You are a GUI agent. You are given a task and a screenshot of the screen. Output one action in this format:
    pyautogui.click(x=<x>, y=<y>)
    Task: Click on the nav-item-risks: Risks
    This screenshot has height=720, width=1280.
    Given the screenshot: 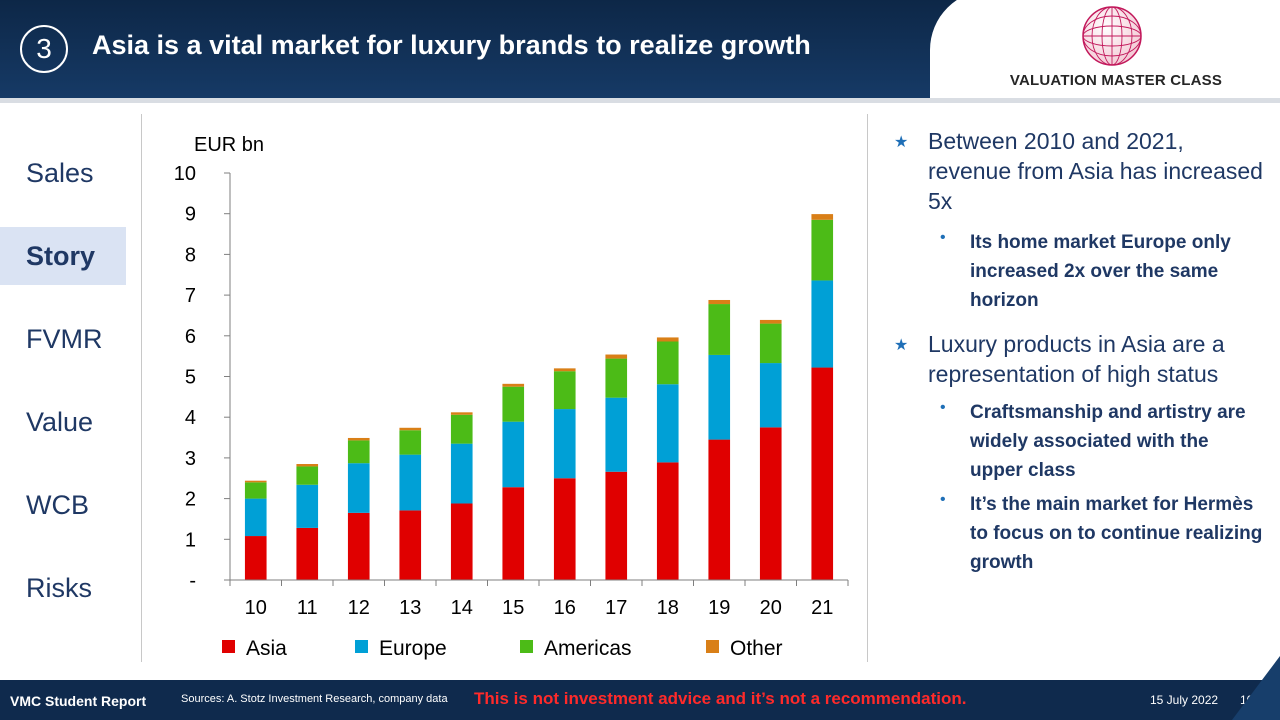 What is the action you would take?
    pyautogui.click(x=59, y=587)
    